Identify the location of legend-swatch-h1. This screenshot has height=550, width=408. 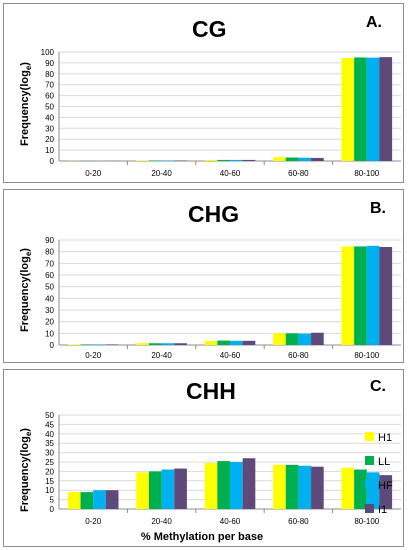
(369, 436).